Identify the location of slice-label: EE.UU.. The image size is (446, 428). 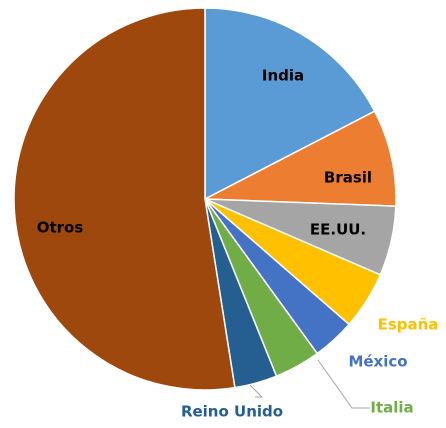
(338, 230).